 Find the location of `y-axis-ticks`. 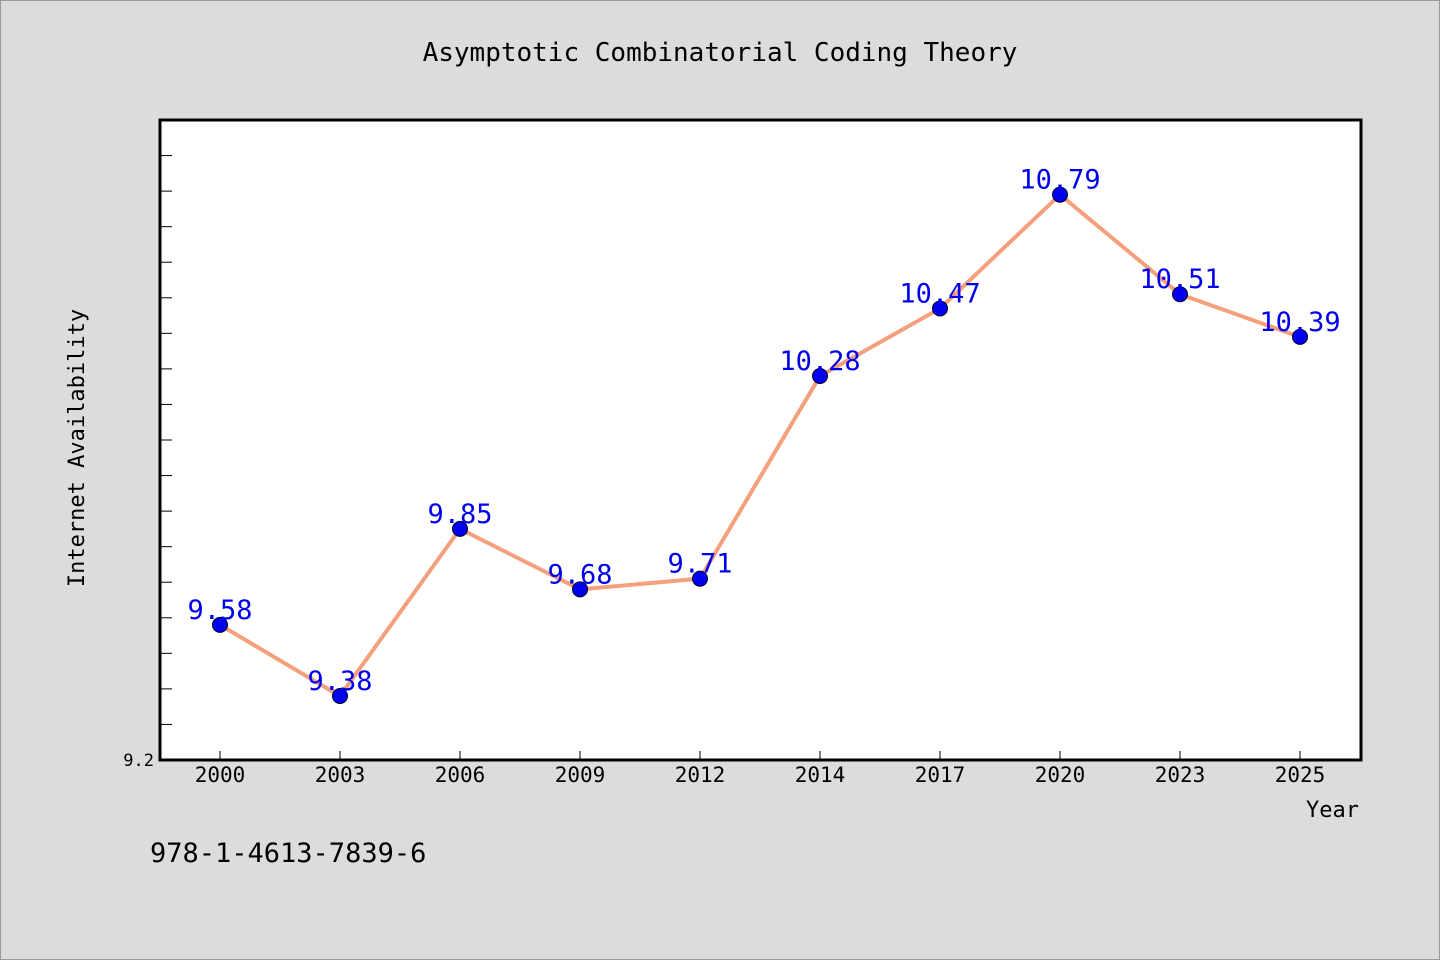

y-axis-ticks is located at coordinates (166, 440).